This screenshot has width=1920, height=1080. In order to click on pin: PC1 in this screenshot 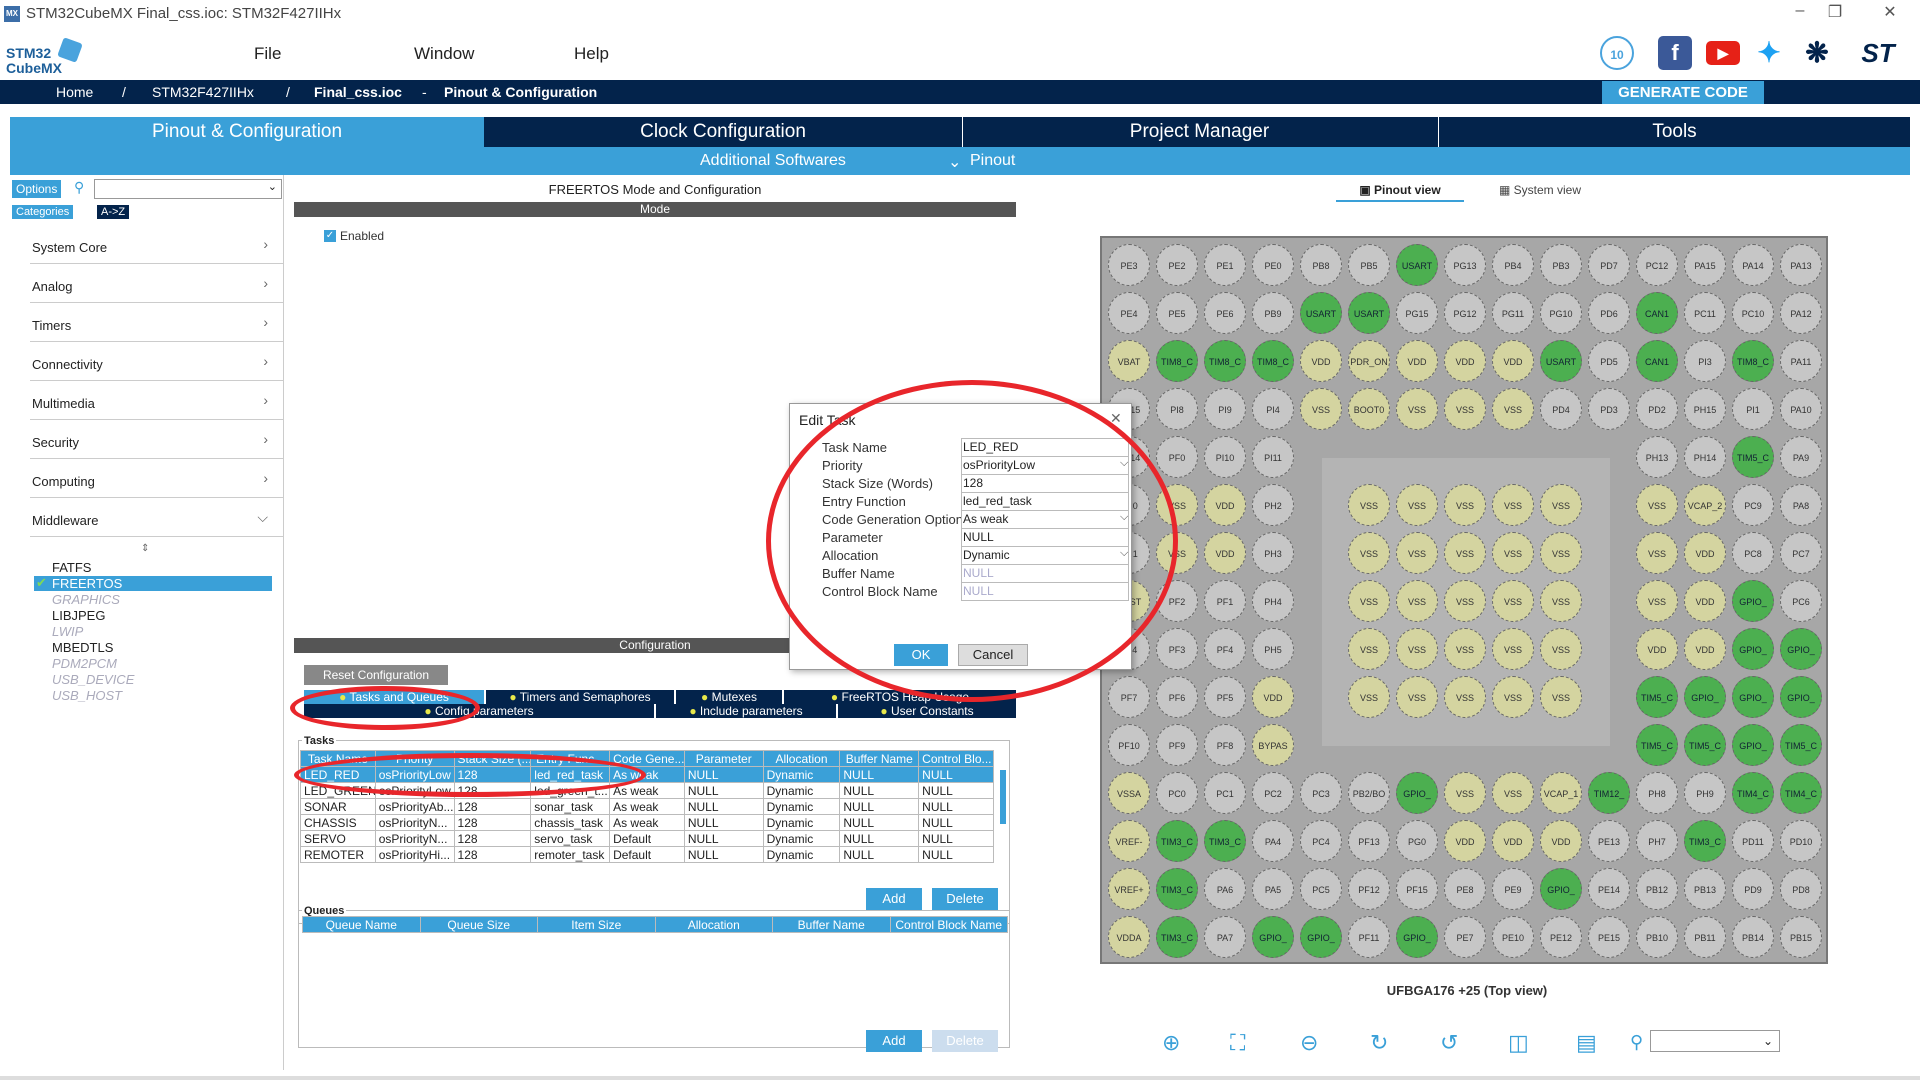, I will do `click(1225, 793)`.